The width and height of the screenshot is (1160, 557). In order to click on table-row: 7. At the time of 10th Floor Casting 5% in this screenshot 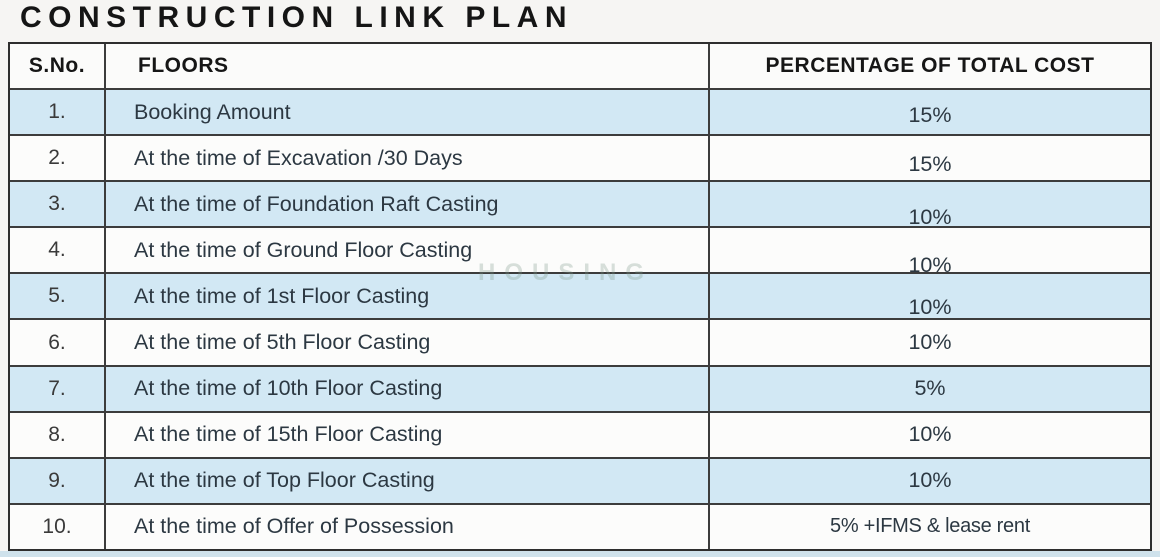, I will do `click(580, 389)`.